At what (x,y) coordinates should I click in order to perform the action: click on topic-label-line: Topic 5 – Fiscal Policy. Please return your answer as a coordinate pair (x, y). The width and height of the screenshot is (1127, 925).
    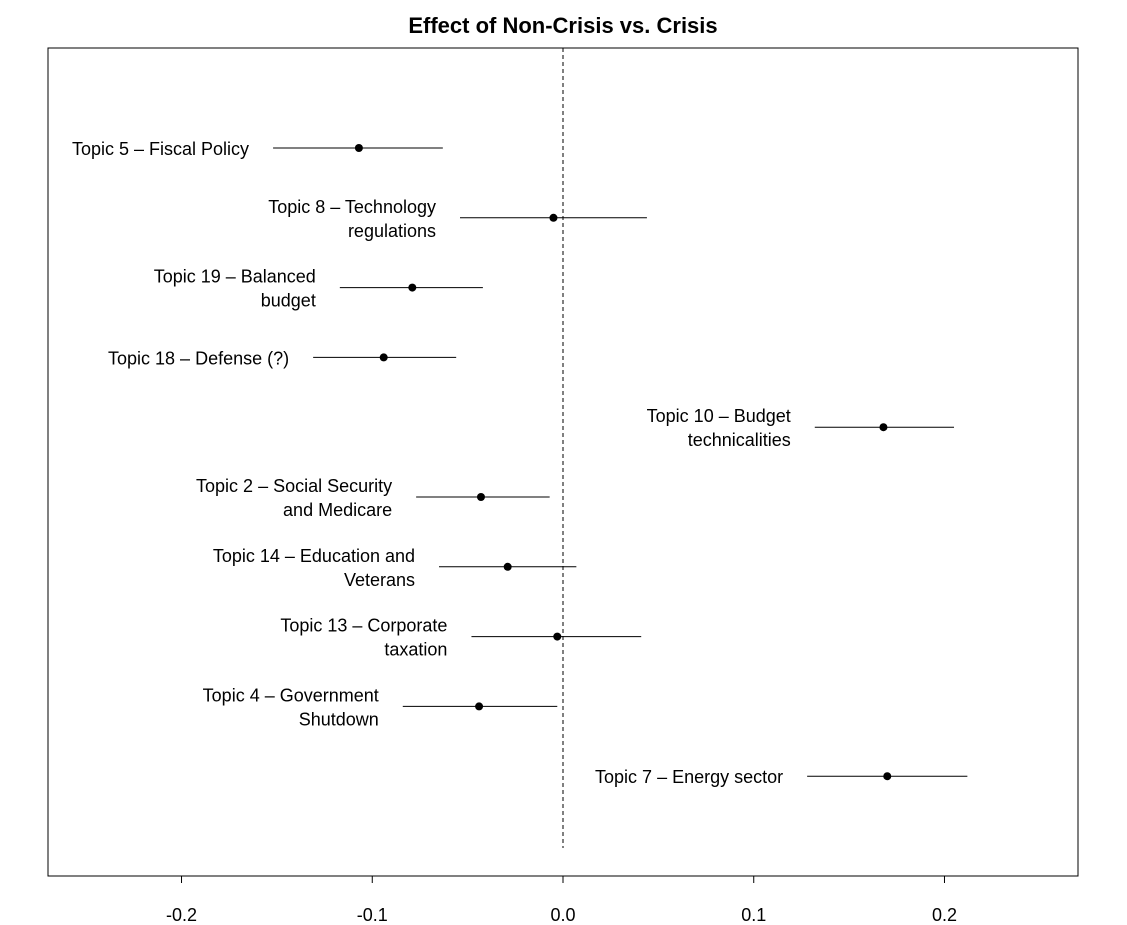
    Looking at the image, I should click on (160, 149).